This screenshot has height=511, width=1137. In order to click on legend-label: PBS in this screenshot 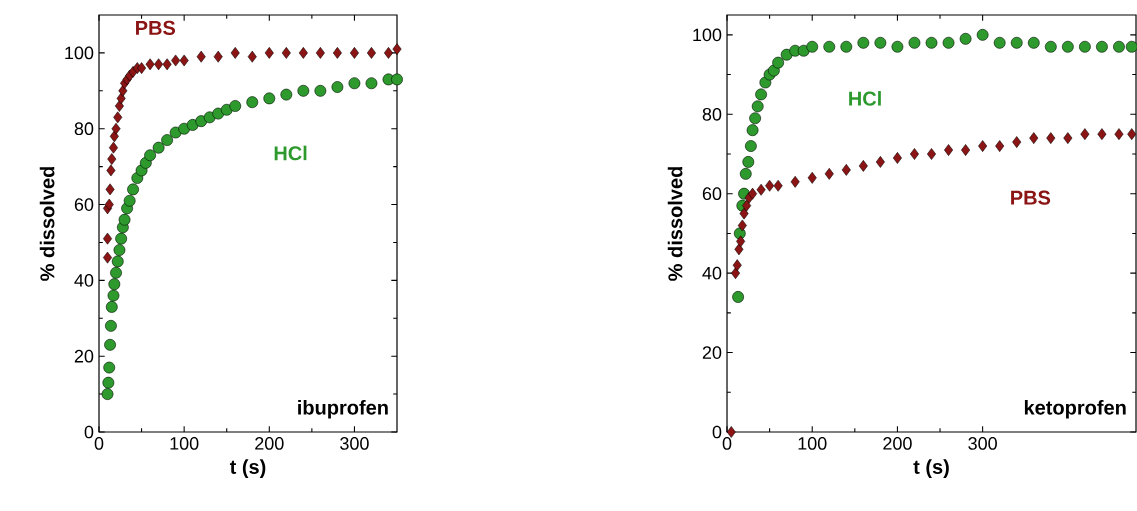, I will do `click(156, 27)`.